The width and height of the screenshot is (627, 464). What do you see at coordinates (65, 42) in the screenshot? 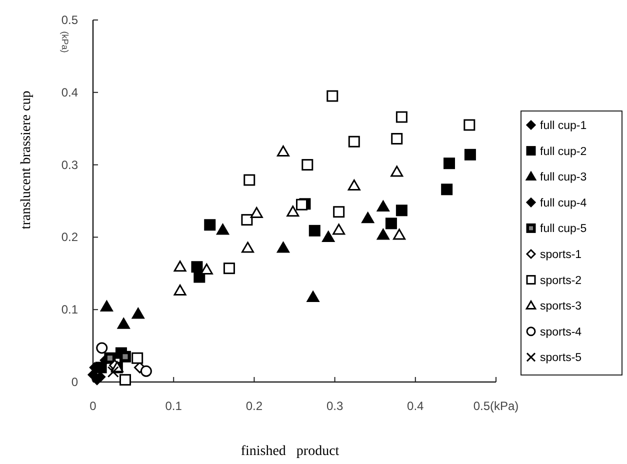
I see `text: (kPa)` at bounding box center [65, 42].